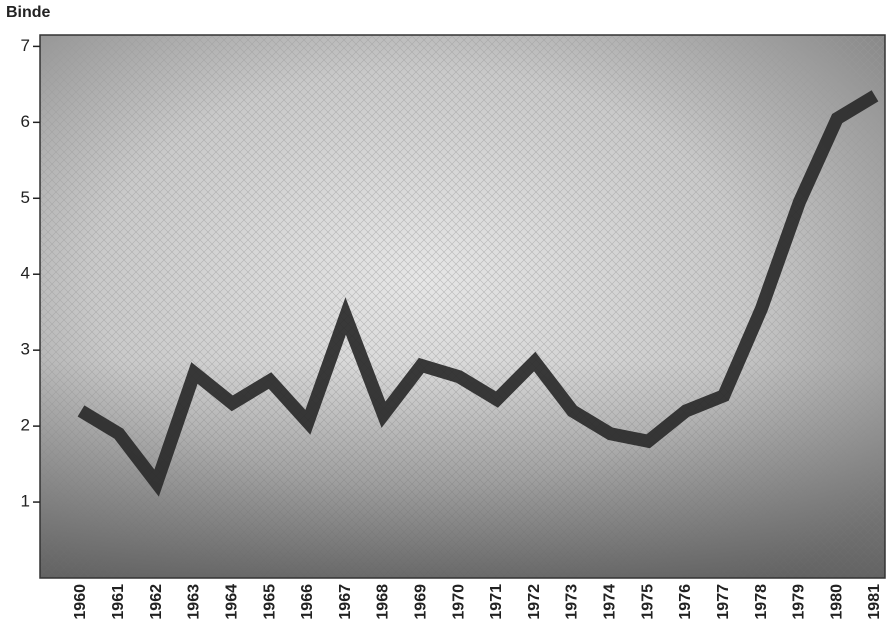 The height and width of the screenshot is (644, 895). What do you see at coordinates (647, 602) in the screenshot?
I see `x-tick-label: 1975` at bounding box center [647, 602].